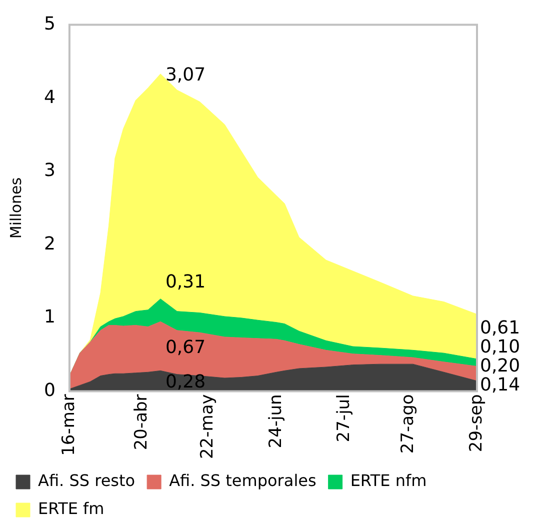 The width and height of the screenshot is (543, 528). I want to click on data-label: 0,10, so click(500, 347).